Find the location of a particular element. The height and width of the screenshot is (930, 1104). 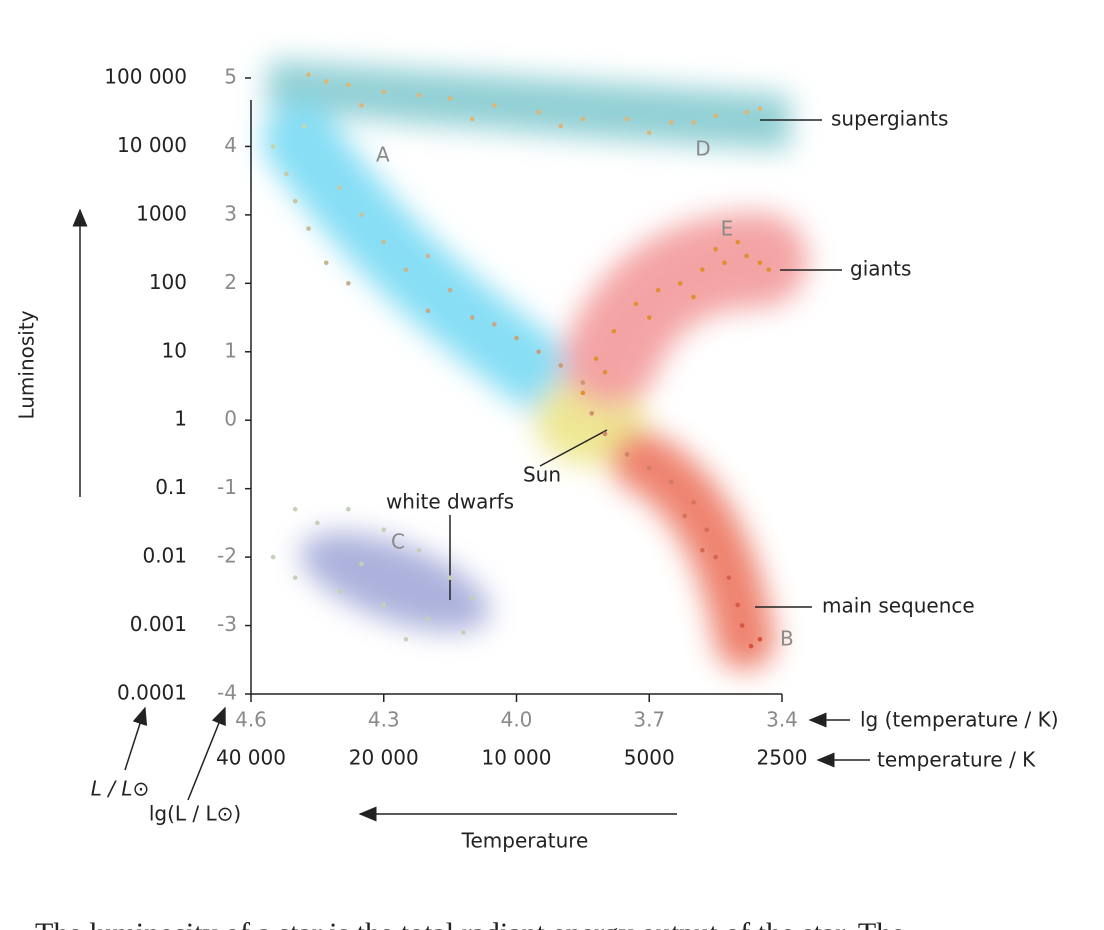

x2-axis-label: temperature / K is located at coordinates (956, 760).